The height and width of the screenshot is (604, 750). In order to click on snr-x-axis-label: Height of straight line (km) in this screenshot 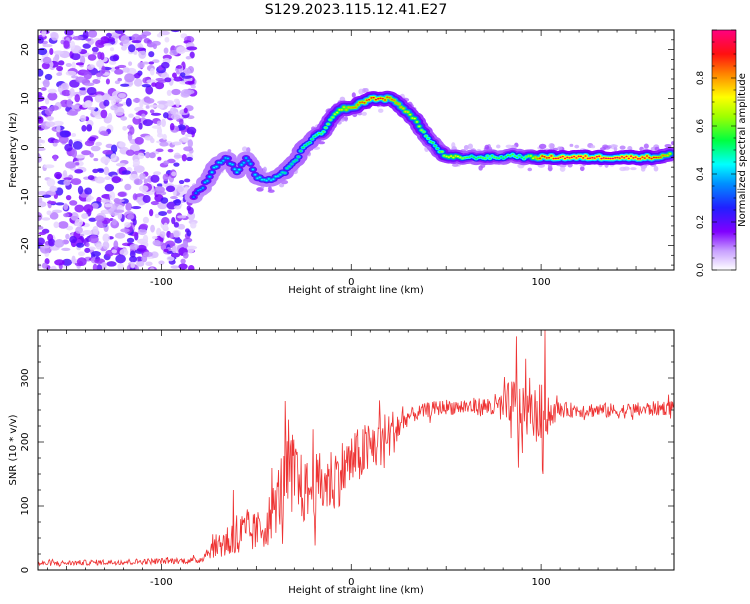, I will do `click(356, 590)`.